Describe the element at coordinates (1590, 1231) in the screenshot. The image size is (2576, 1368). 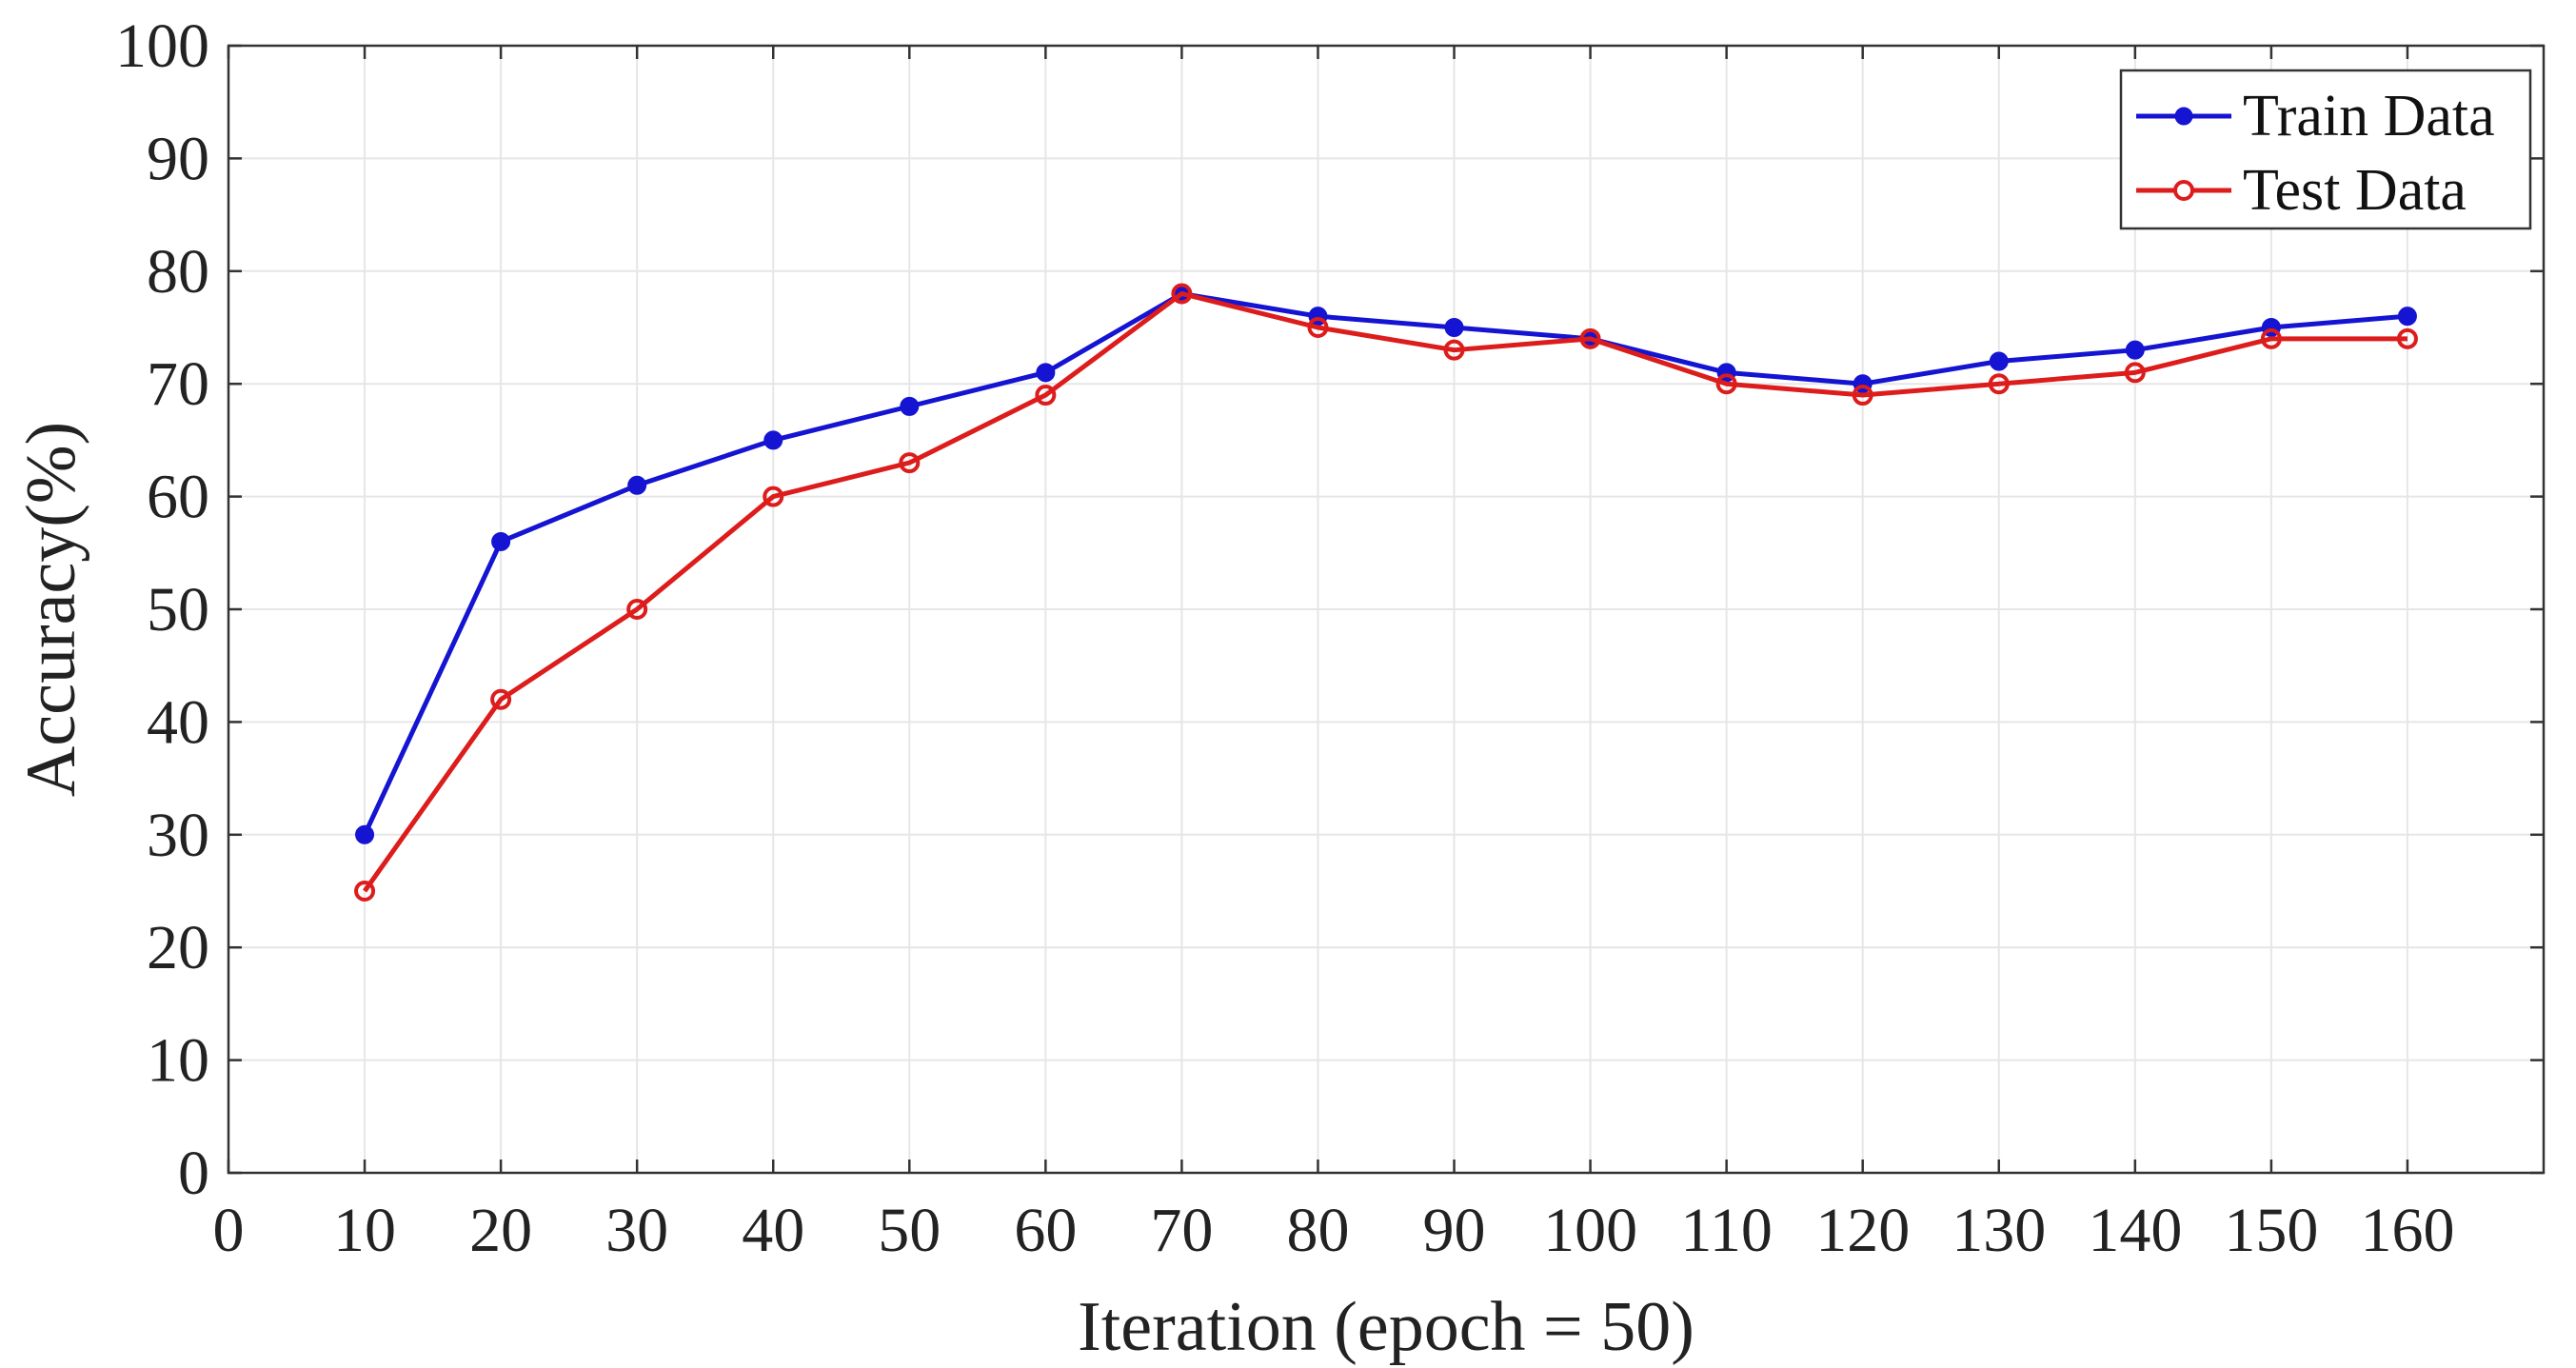
I see `x-tick-label: 100` at that location.